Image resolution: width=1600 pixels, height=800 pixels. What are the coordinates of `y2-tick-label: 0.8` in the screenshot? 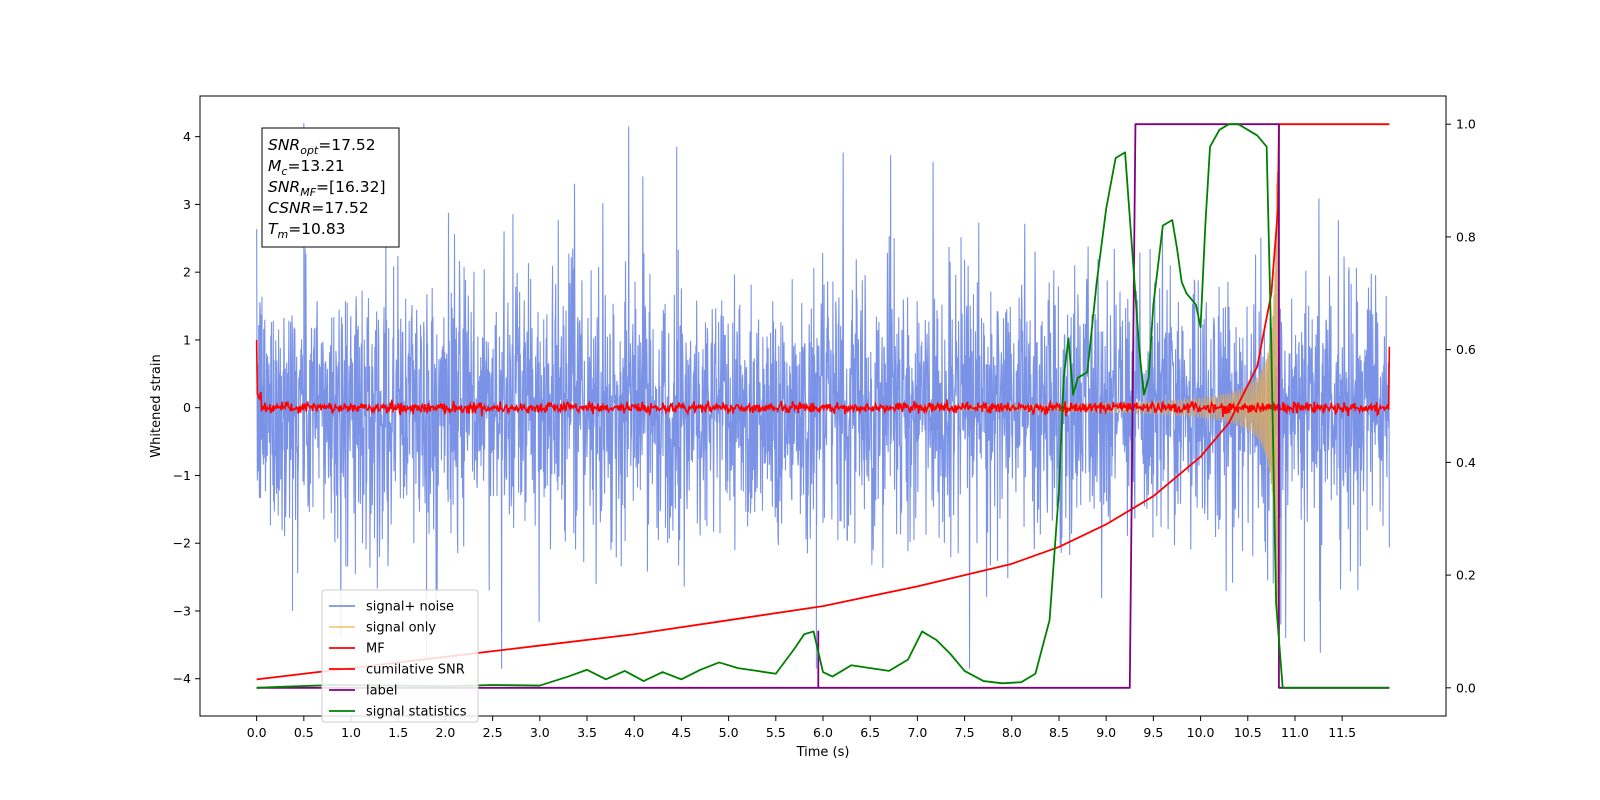 It's located at (1466, 236).